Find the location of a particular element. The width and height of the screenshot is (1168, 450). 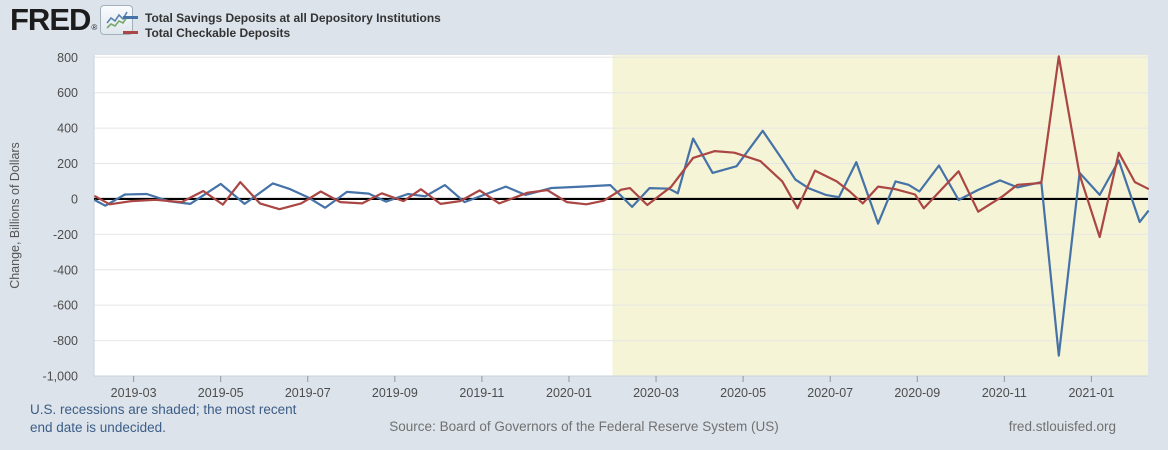

legend-swatch-checkable is located at coordinates (130, 32).